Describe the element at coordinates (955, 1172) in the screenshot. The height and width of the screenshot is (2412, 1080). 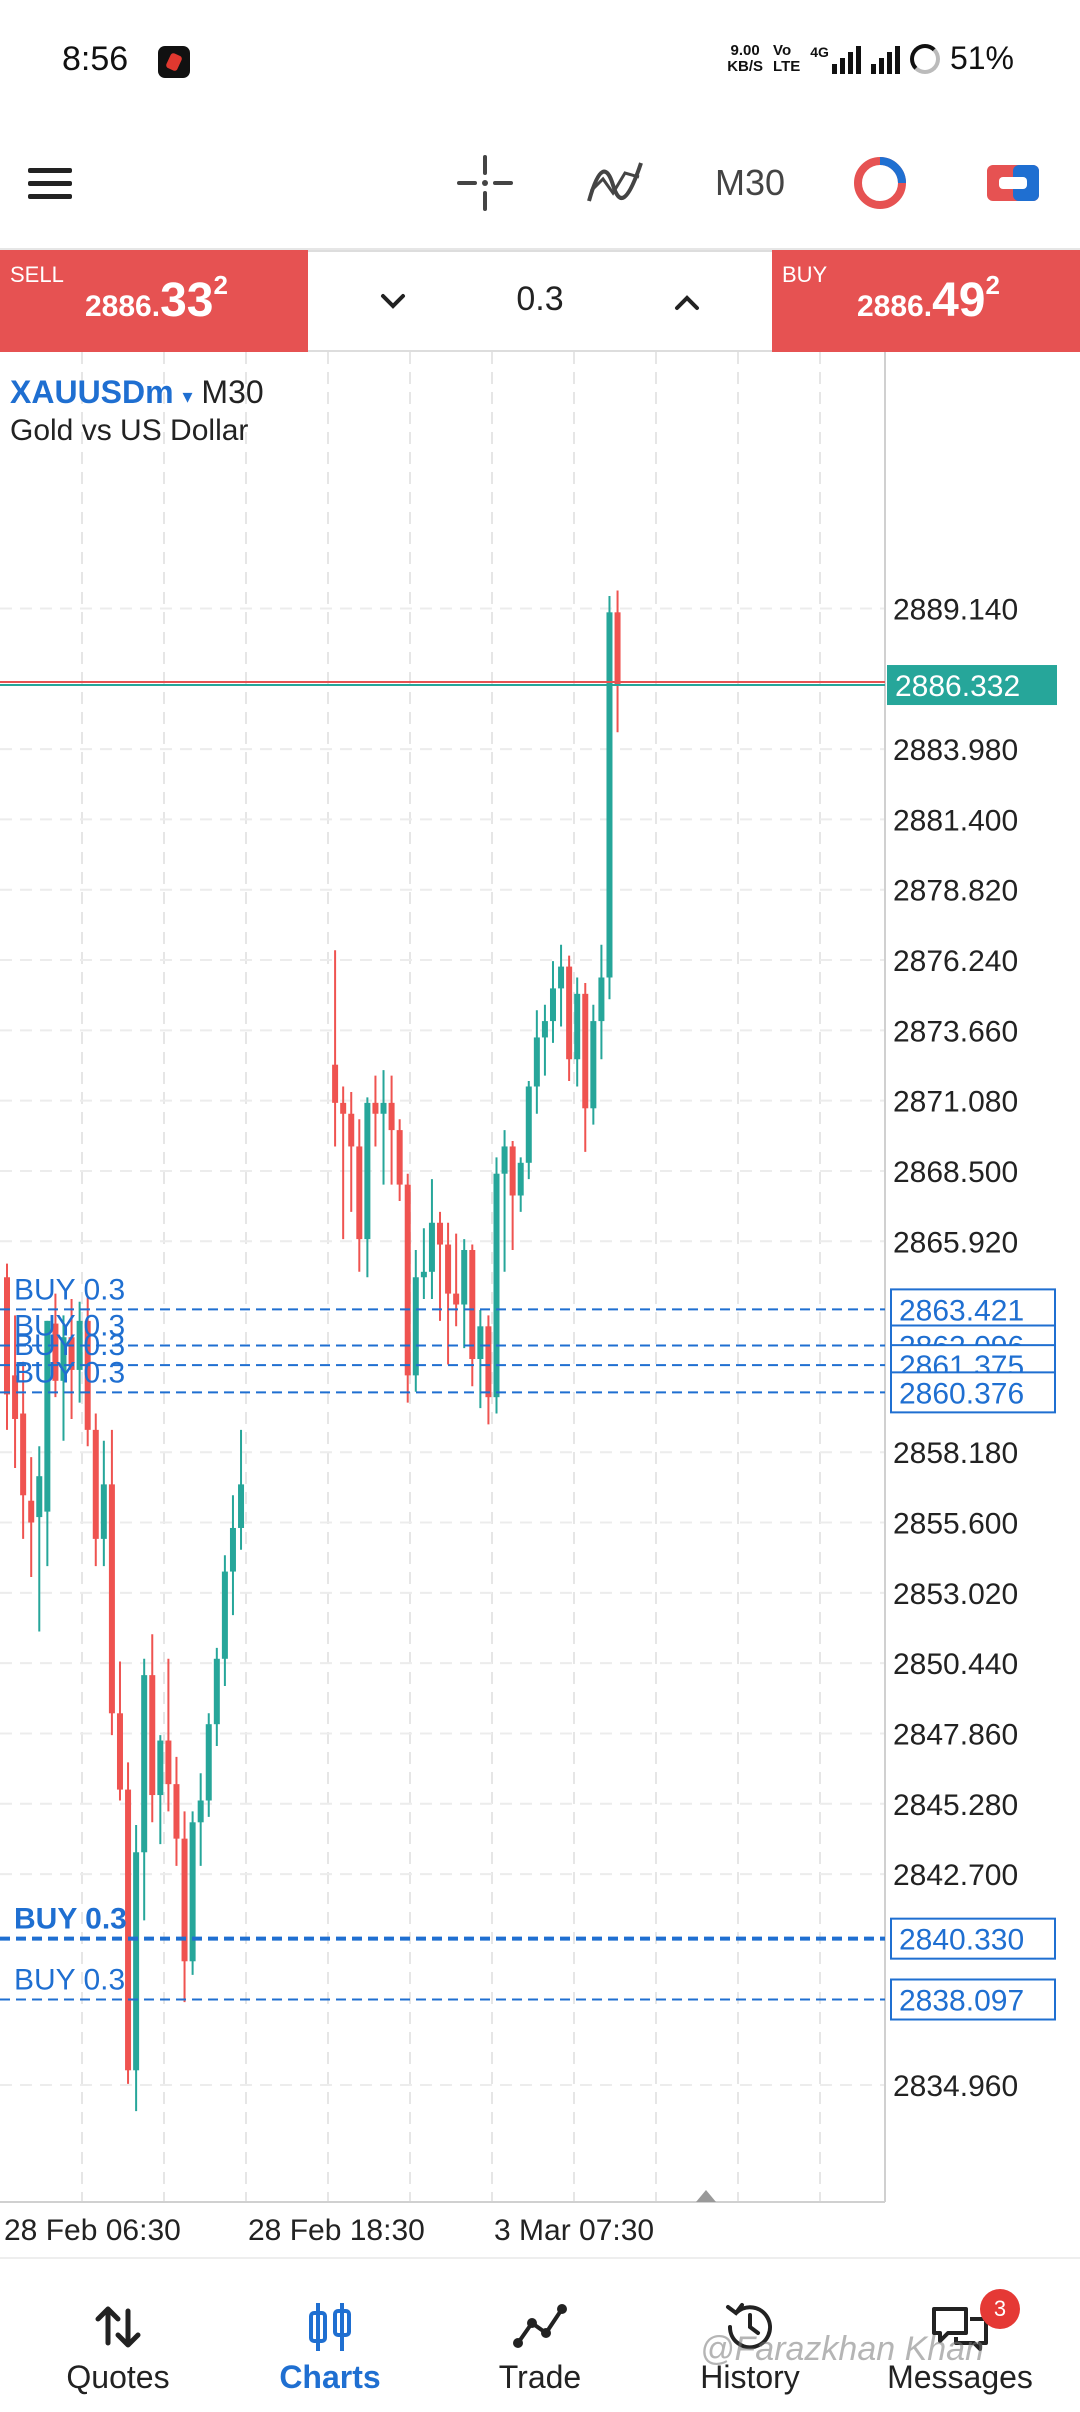
I see `price-tick-label: 2868.500` at that location.